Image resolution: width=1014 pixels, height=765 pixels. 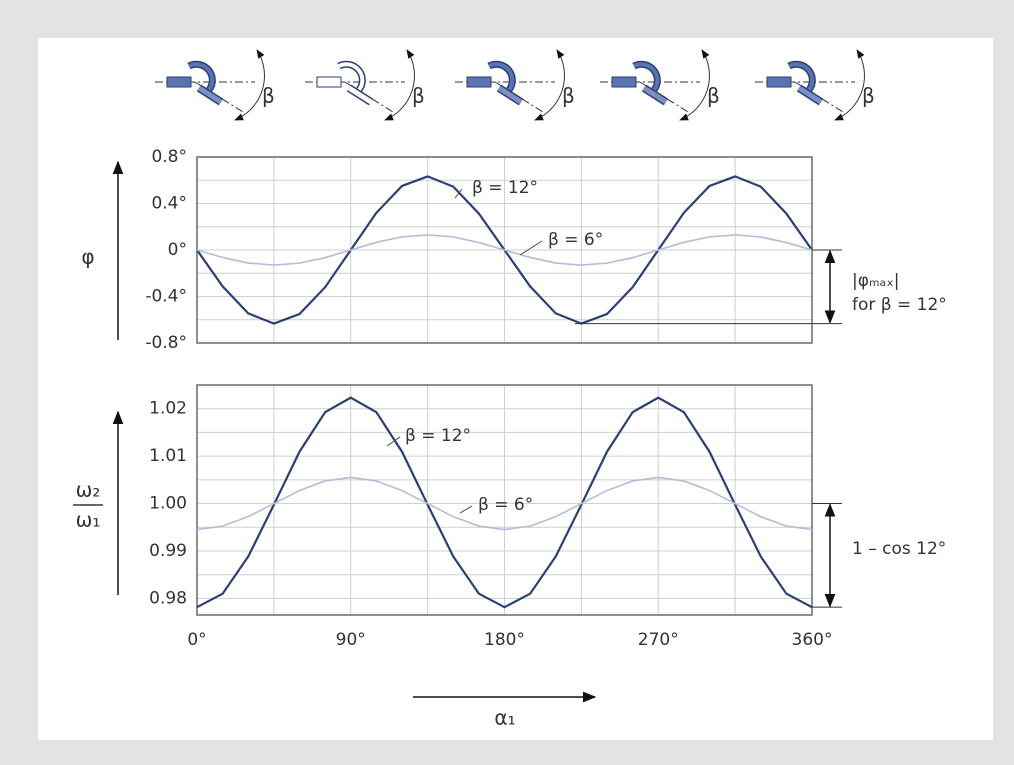 What do you see at coordinates (875, 281) in the screenshot?
I see `annotation: |φₘₐₓ|` at bounding box center [875, 281].